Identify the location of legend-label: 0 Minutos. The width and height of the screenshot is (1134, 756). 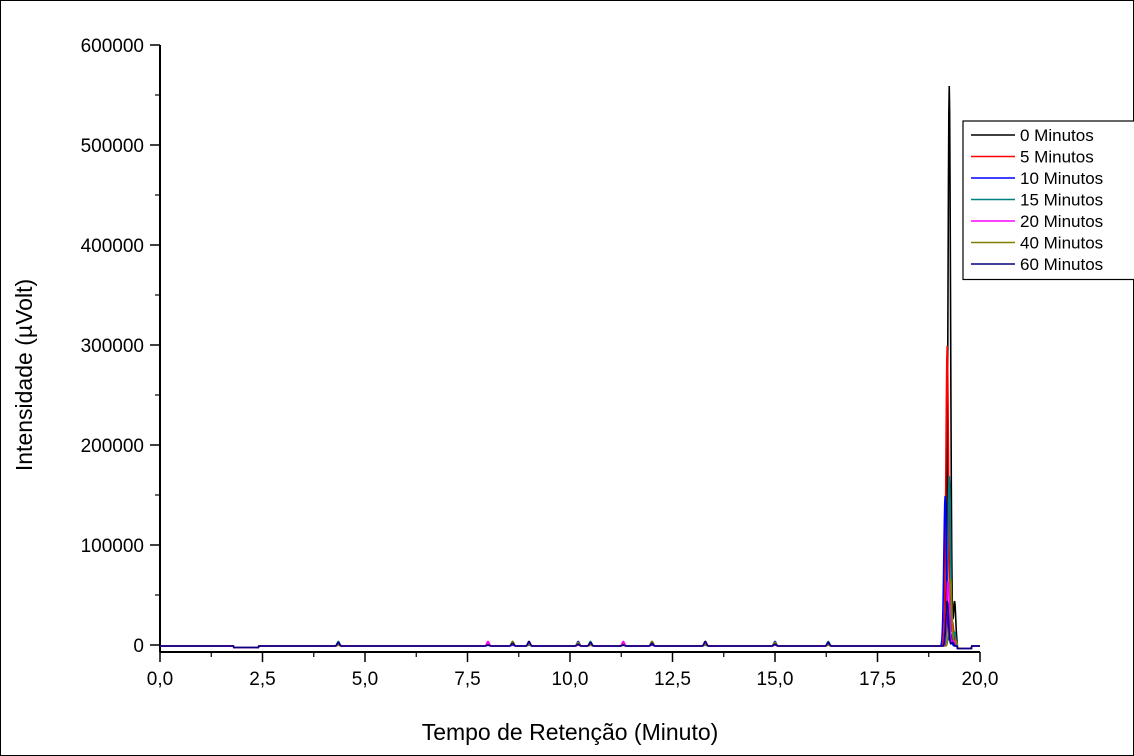
(1057, 135).